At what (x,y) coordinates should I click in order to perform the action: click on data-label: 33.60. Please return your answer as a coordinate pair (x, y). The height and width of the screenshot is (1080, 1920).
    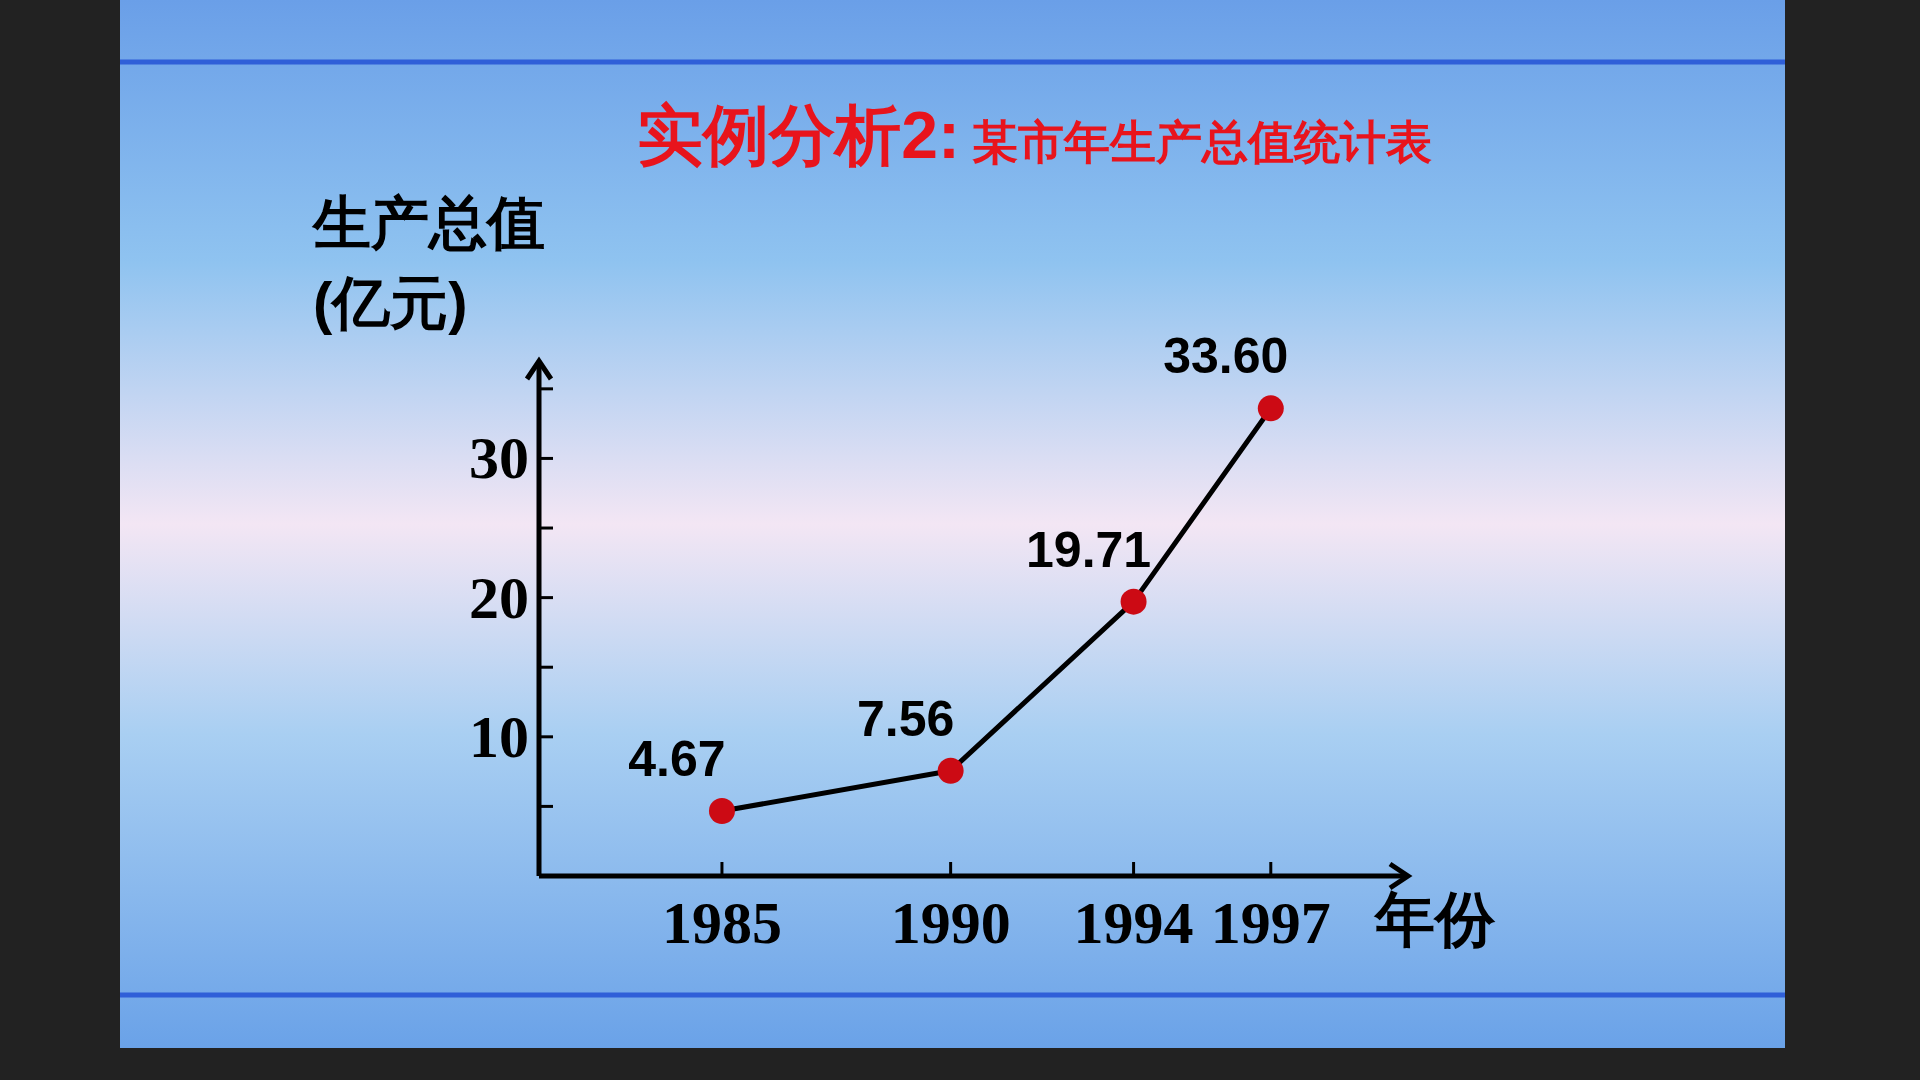
    Looking at the image, I should click on (1226, 356).